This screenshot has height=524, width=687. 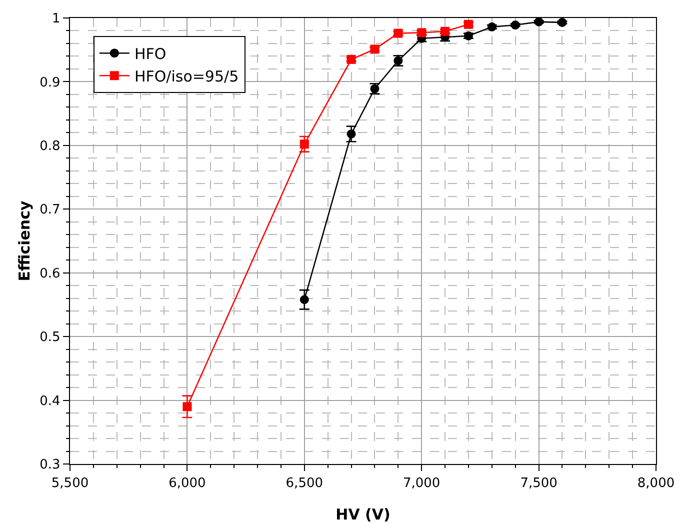 I want to click on x-tick-label: 6,000, so click(x=187, y=483).